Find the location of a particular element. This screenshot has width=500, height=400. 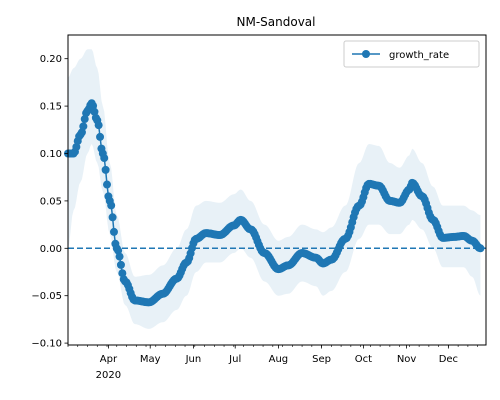

chart-title: NM-Sandoval is located at coordinates (276, 22).